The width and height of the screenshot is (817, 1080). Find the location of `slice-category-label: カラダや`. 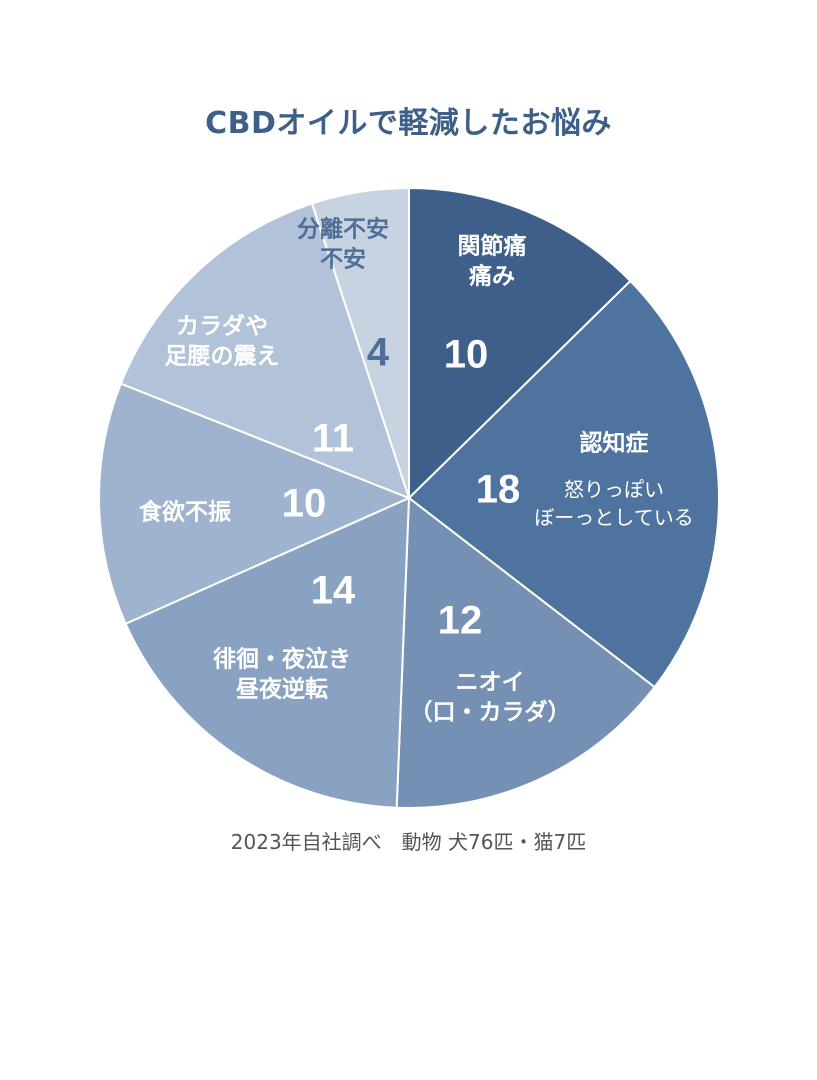

slice-category-label: カラダや is located at coordinates (222, 326).